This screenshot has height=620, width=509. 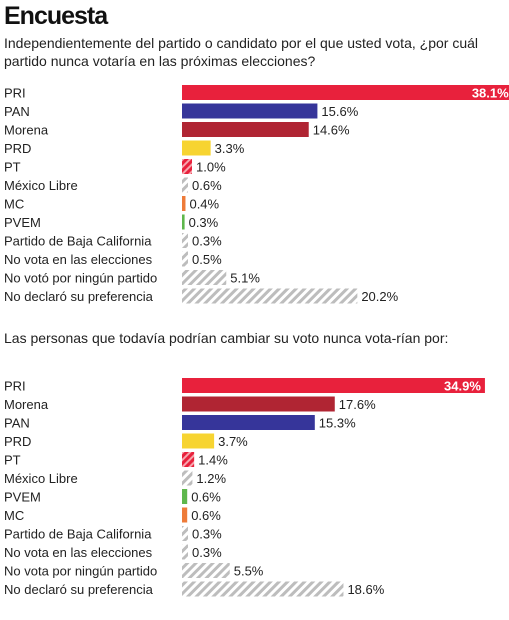 What do you see at coordinates (357, 404) in the screenshot?
I see `data-label: 17.6%` at bounding box center [357, 404].